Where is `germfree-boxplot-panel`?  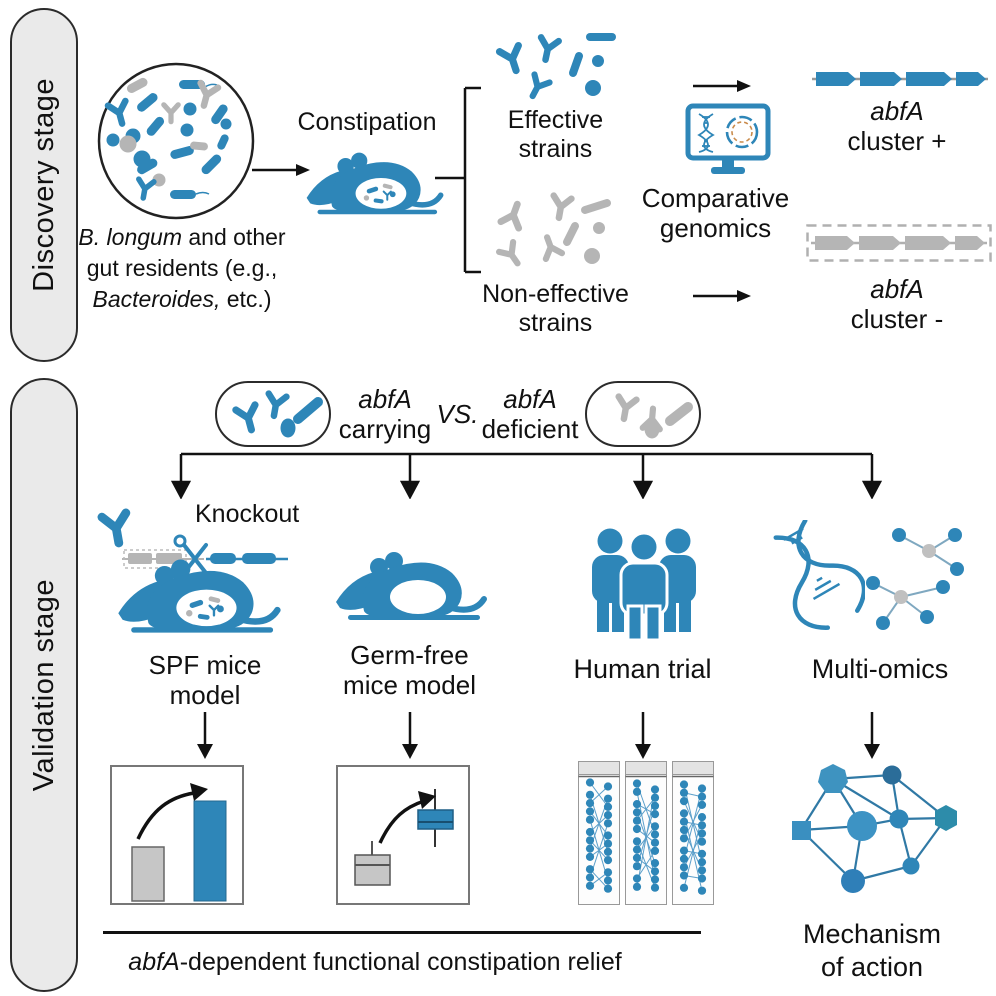
germfree-boxplot-panel is located at coordinates (403, 835).